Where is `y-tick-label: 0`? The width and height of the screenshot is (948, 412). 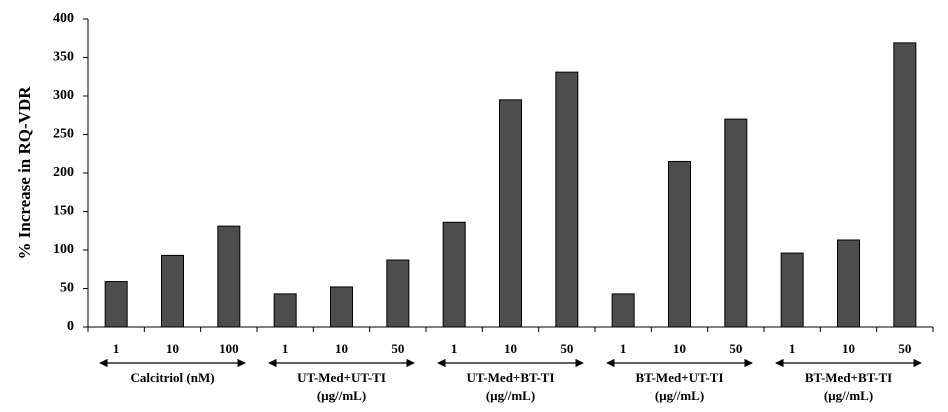
y-tick-label: 0 is located at coordinates (70, 326).